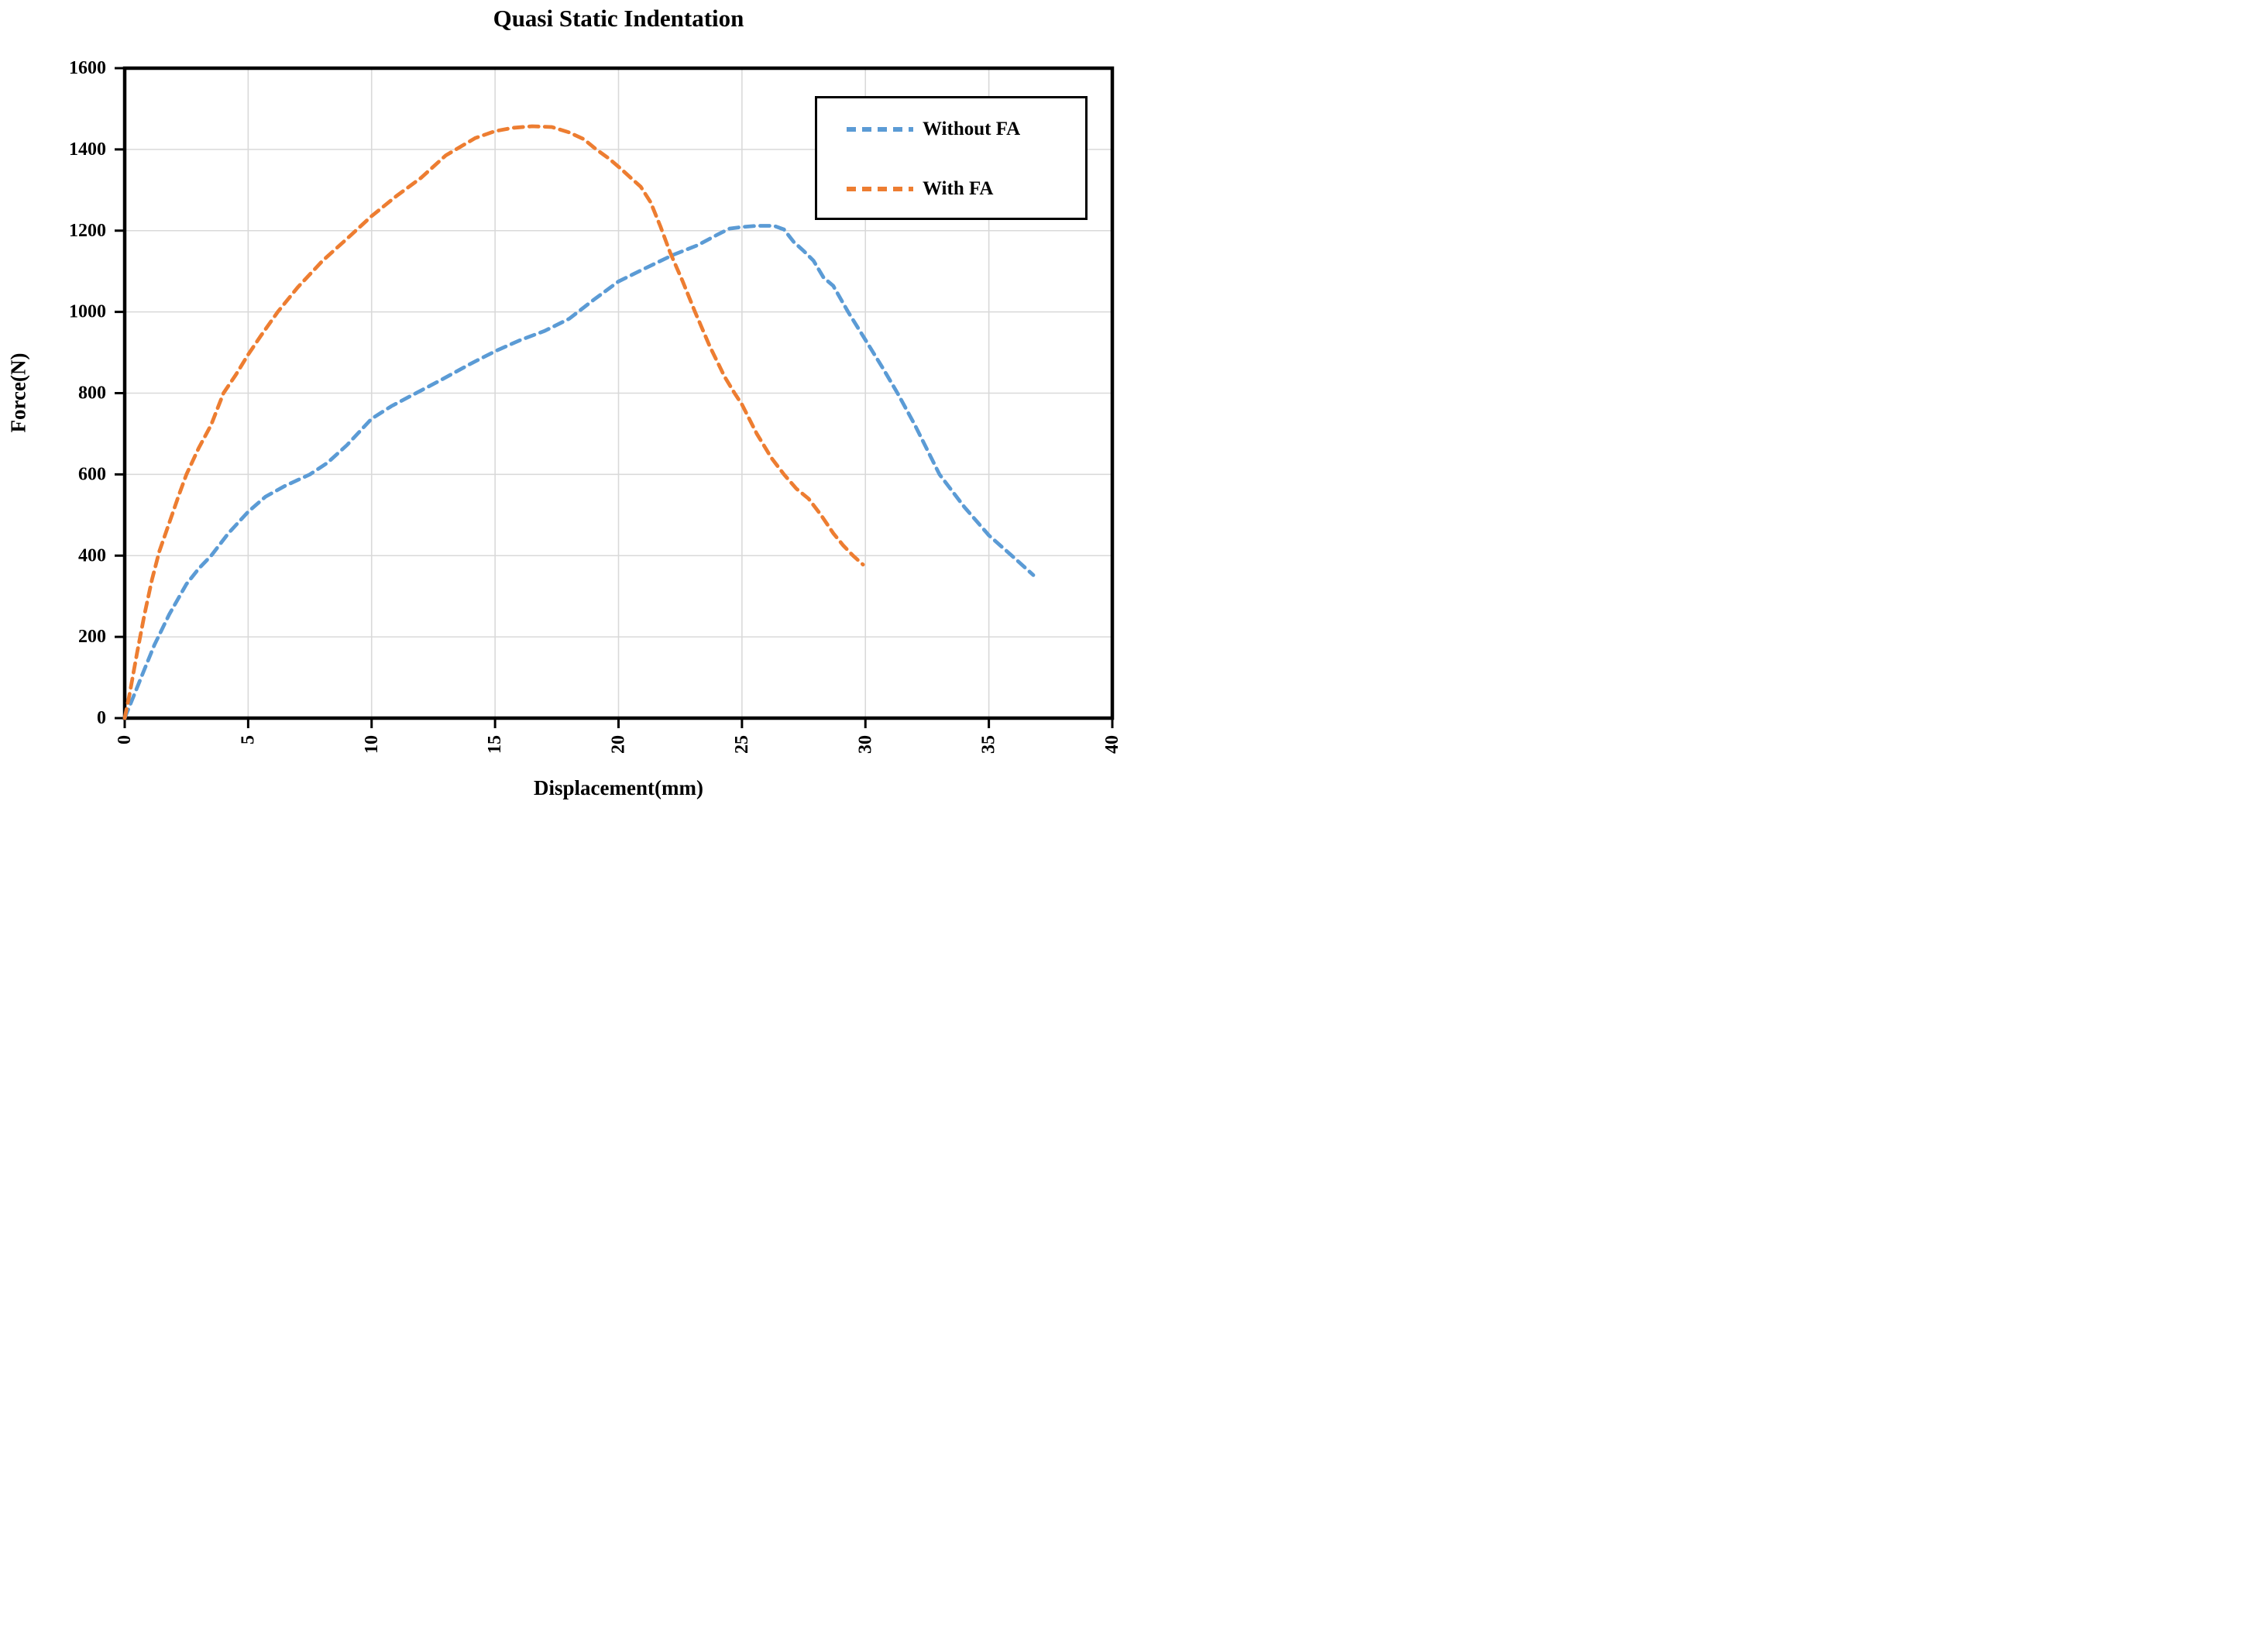 This screenshot has width=2268, height=1633. I want to click on chart-title: Quasi Static Indentation, so click(618, 18).